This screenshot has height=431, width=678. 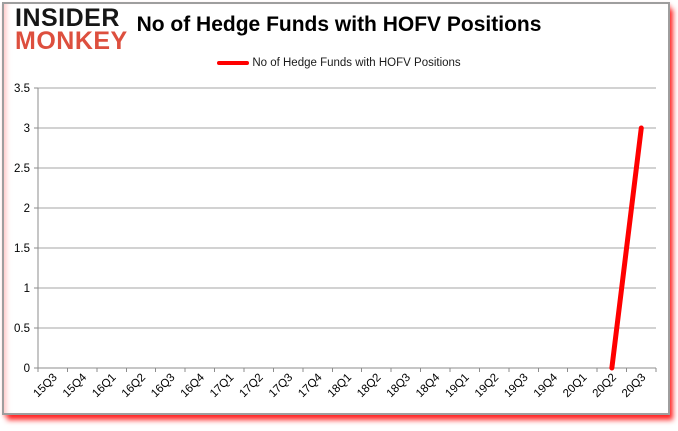 I want to click on y-tick-label: 2.5, so click(x=22, y=169).